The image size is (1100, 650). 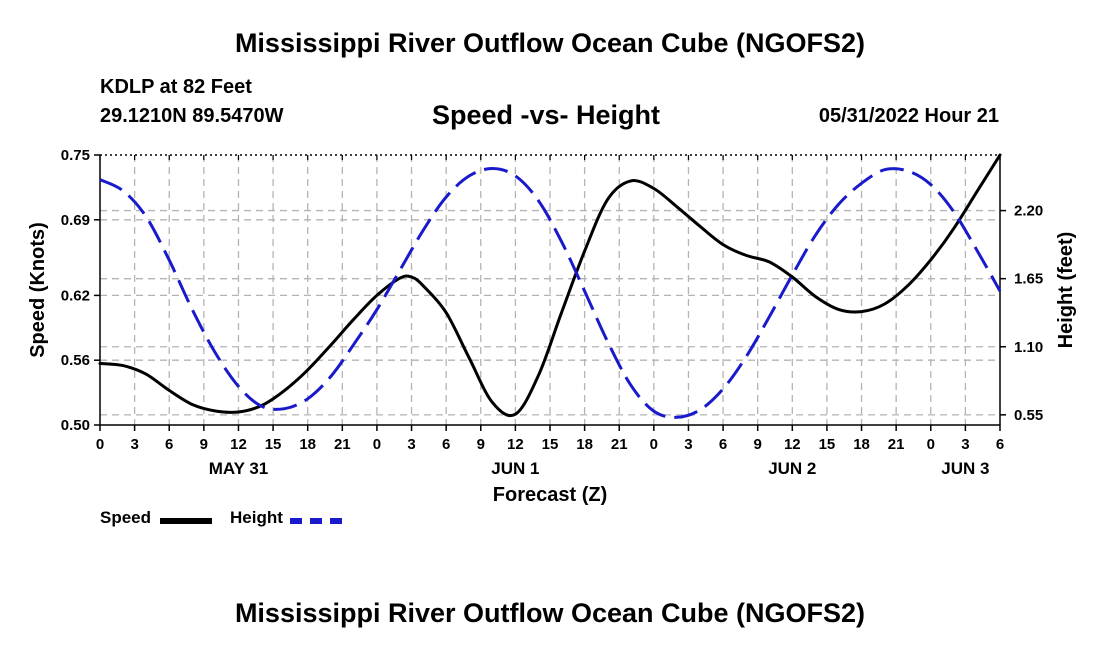 I want to click on x-date-label: MAY 31, so click(x=239, y=468).